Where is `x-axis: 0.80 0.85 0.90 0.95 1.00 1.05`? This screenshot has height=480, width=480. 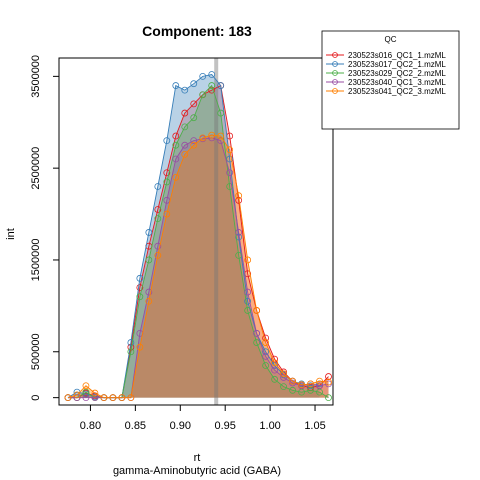
x-axis: 0.80 0.85 0.90 0.95 1.00 1.05 is located at coordinates (203, 418).